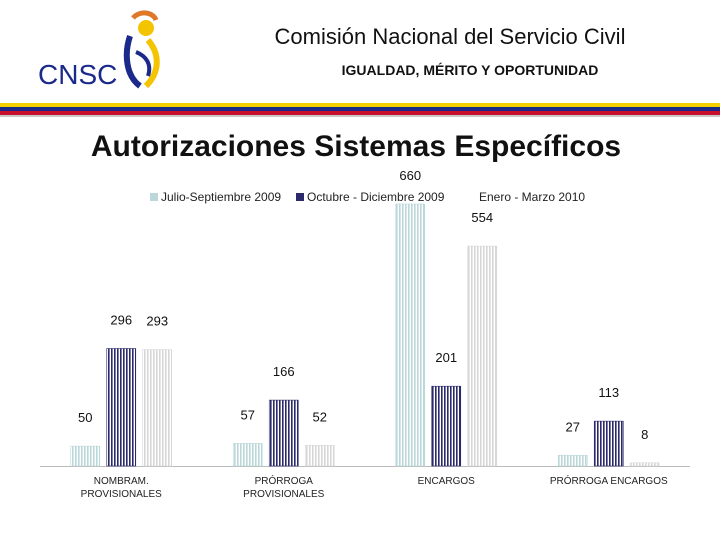 This screenshot has height=540, width=720. I want to click on logo-figure-icon, so click(141, 49).